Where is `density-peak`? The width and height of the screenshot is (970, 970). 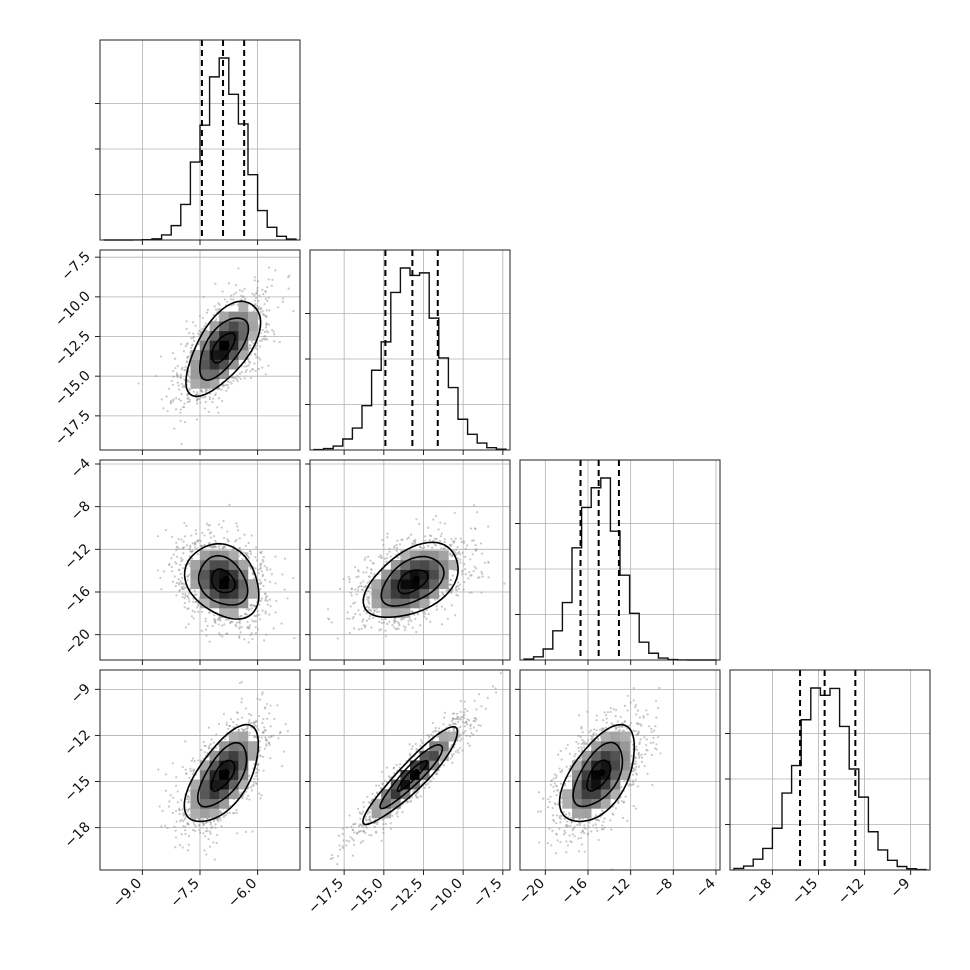
density-peak is located at coordinates (416, 773).